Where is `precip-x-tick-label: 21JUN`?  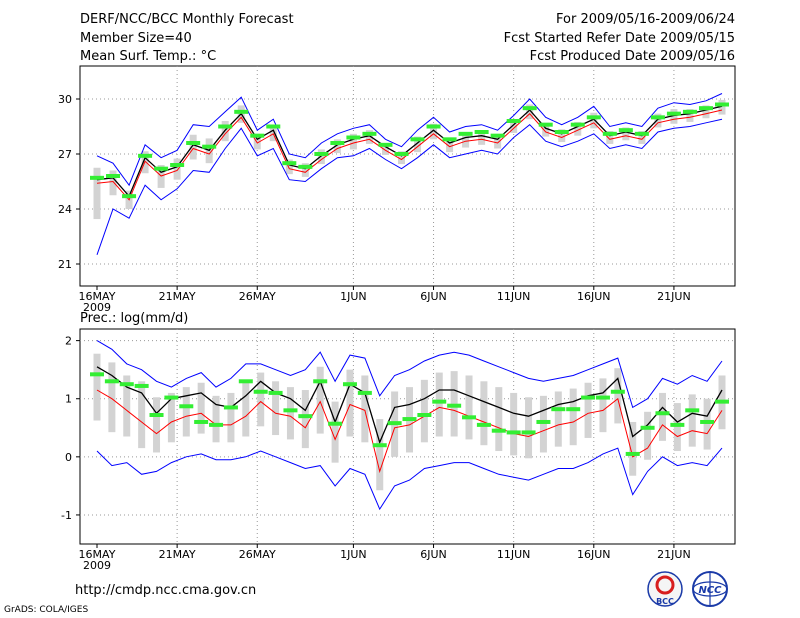 precip-x-tick-label: 21JUN is located at coordinates (674, 554).